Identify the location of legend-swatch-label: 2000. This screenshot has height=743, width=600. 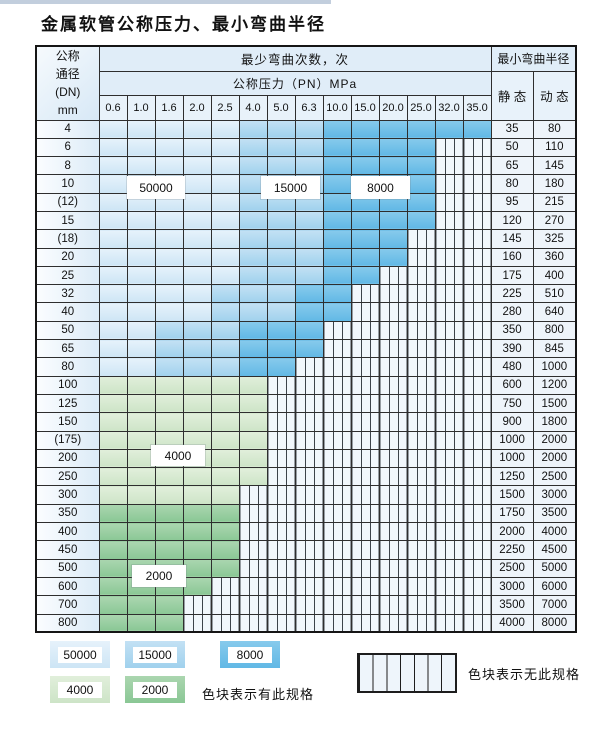
(155, 689).